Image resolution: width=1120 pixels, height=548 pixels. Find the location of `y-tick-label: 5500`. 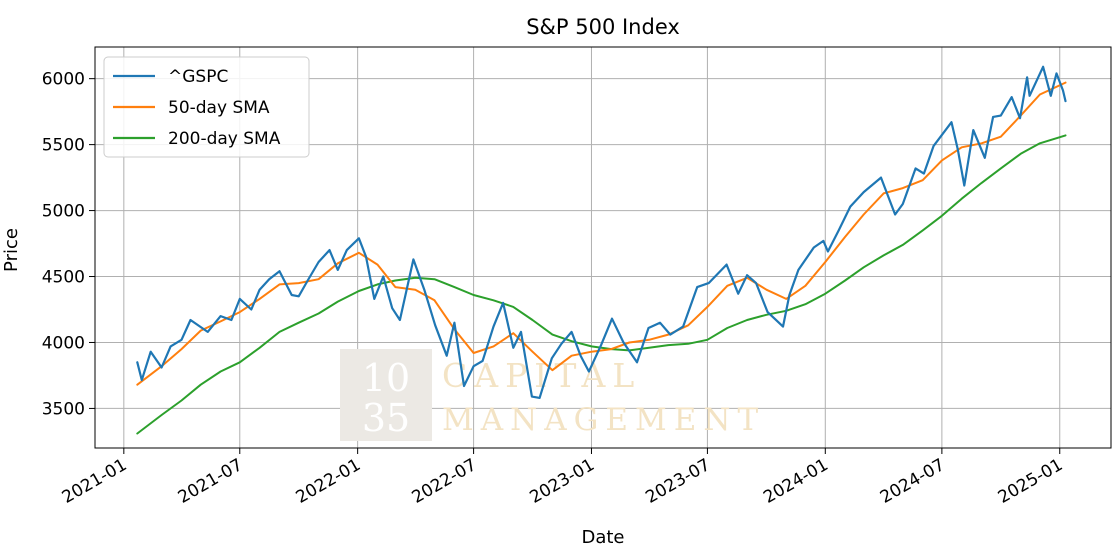

y-tick-label: 5500 is located at coordinates (63, 146).